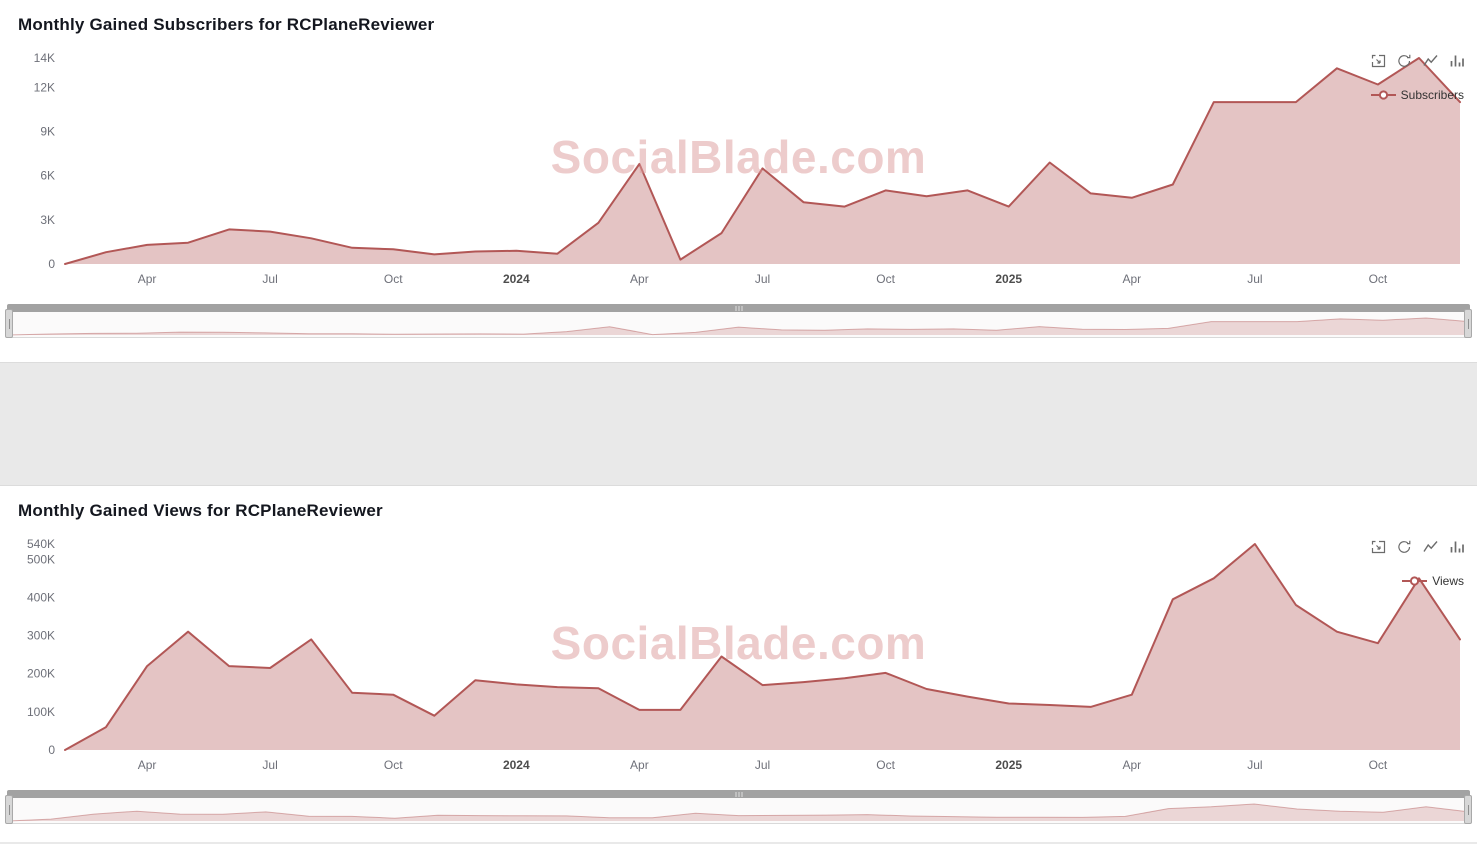 The image size is (1477, 844). I want to click on svg-text: 300K, so click(41, 636).